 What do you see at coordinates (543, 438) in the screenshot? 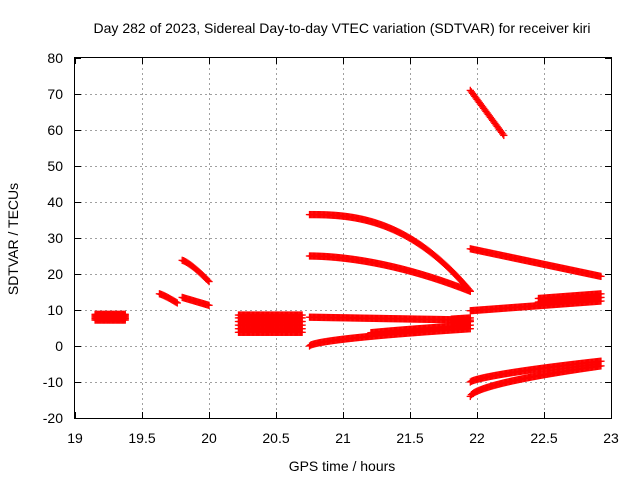
I see `x-tick-label: 22.5` at bounding box center [543, 438].